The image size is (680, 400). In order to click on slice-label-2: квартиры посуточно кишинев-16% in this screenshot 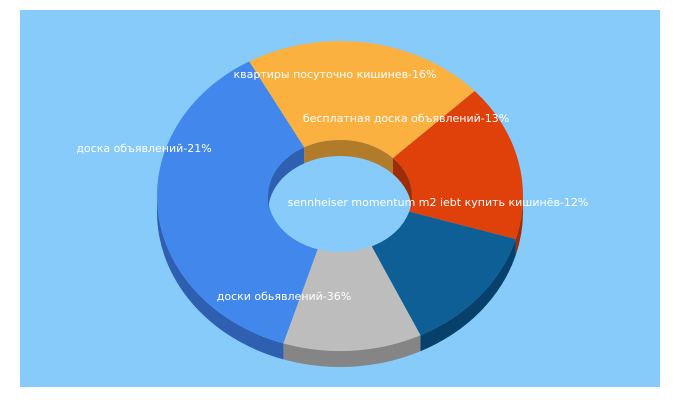, I will do `click(335, 74)`.